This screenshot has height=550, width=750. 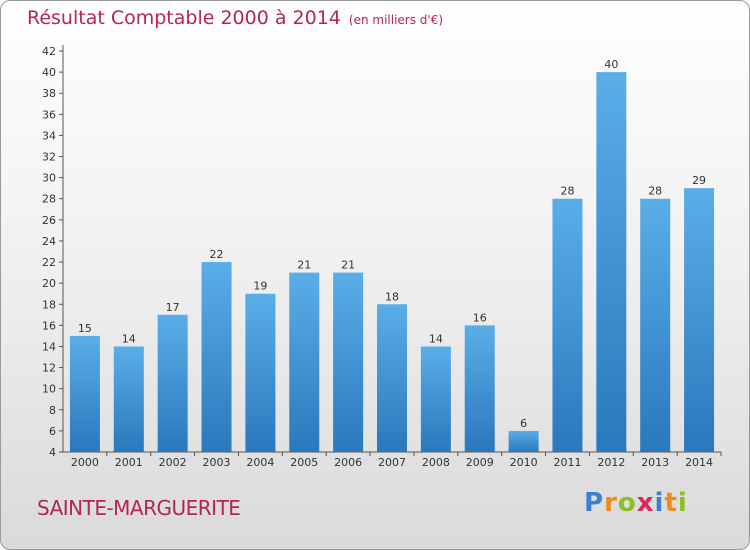 What do you see at coordinates (611, 503) in the screenshot?
I see `logo-letter: r` at bounding box center [611, 503].